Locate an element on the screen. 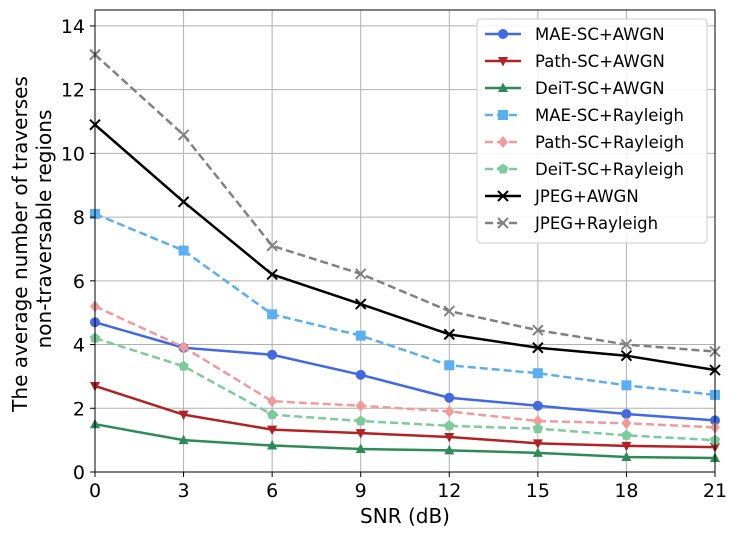 The image size is (738, 537). series-path-sc-awgn is located at coordinates (405, 417).